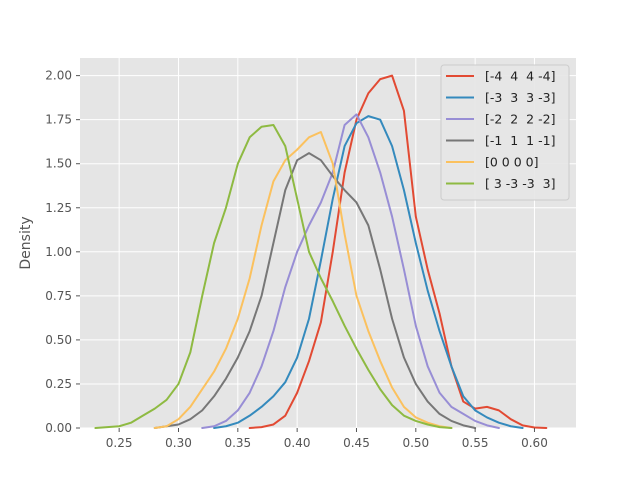 The height and width of the screenshot is (480, 640). What do you see at coordinates (58, 340) in the screenshot?
I see `y-tick-label: 0.50` at bounding box center [58, 340].